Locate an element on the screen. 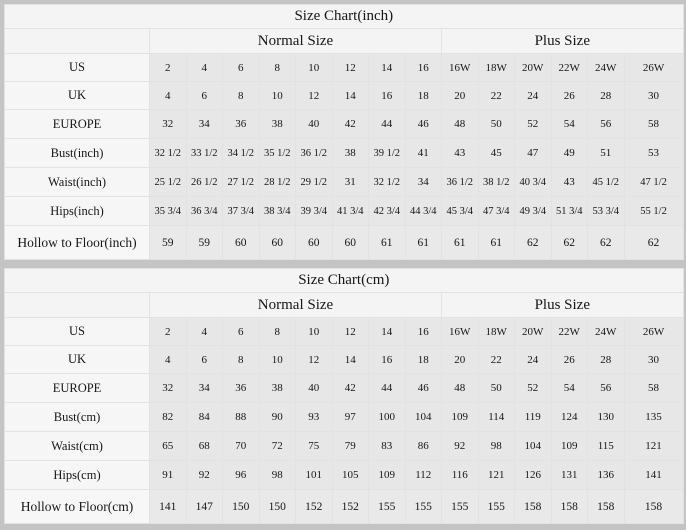  table-cell: 61 is located at coordinates (423, 242).